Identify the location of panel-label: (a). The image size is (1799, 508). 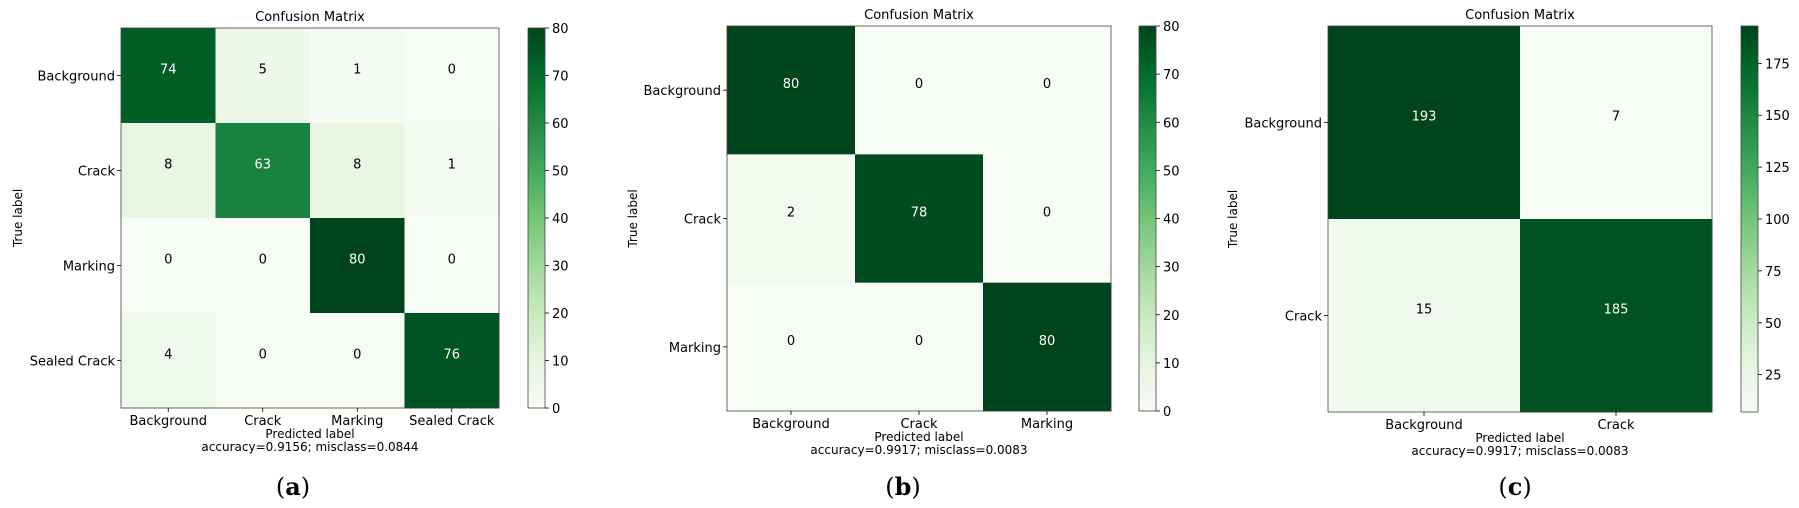
(293, 486).